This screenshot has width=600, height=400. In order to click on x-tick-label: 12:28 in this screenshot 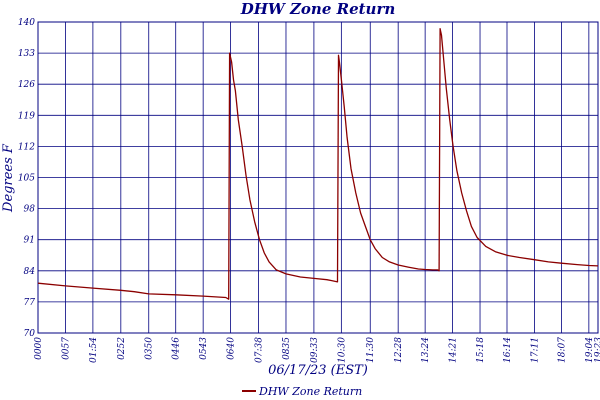, I will do `click(399, 350)`.